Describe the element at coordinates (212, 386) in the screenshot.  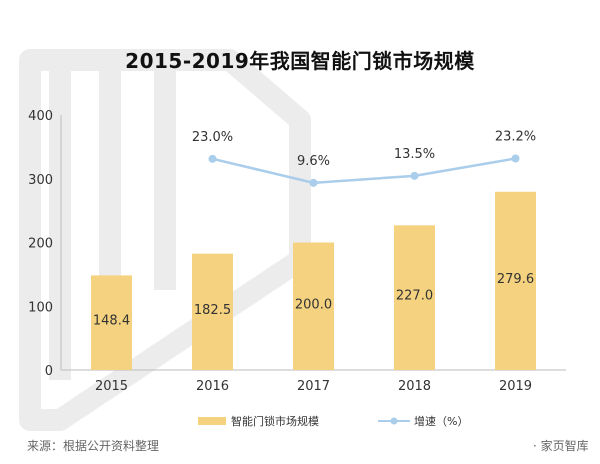
I see `x-tick-label: 2016` at that location.